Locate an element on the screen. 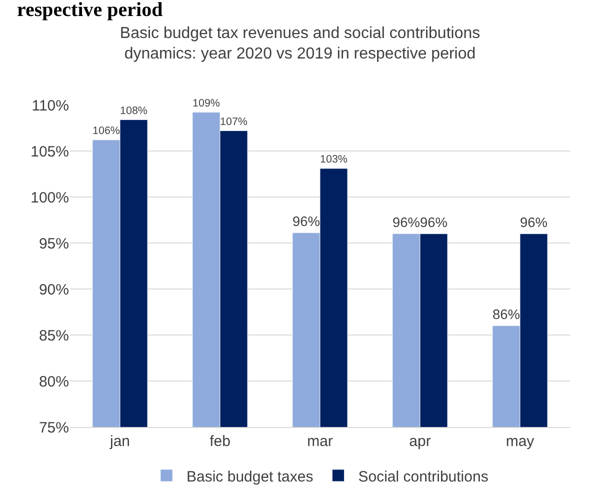 This screenshot has height=504, width=600. data-label: 109% is located at coordinates (206, 103).